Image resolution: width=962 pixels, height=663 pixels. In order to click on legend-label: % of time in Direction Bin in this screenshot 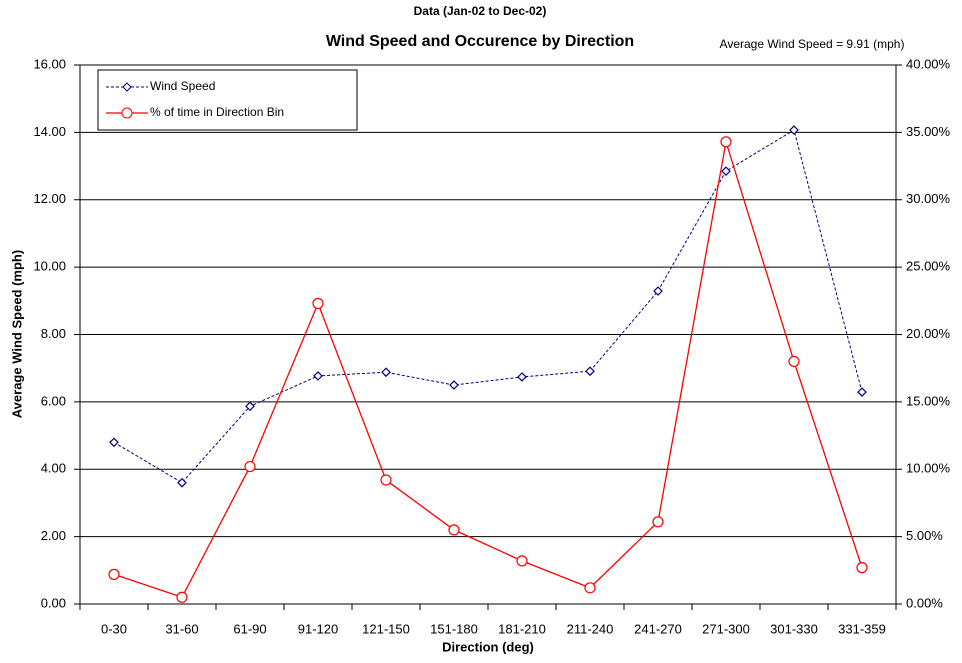, I will do `click(217, 112)`.